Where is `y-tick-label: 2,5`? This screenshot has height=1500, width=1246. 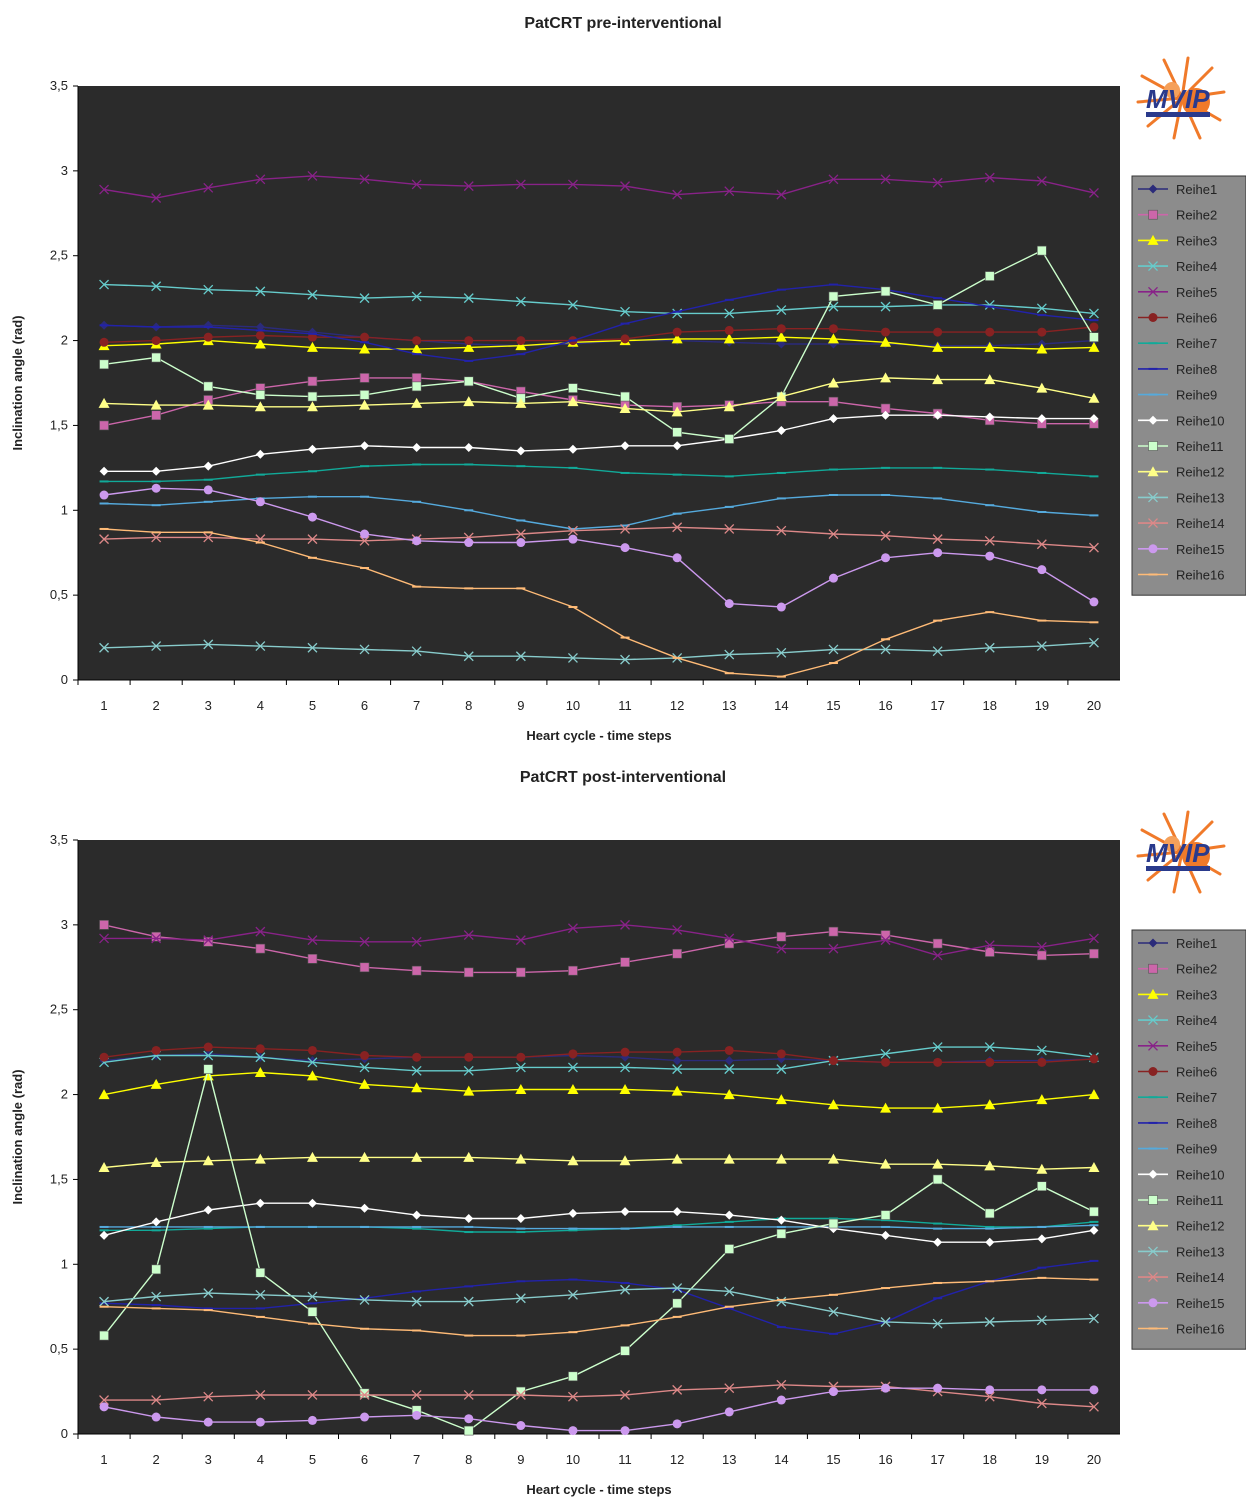 y-tick-label: 2,5 is located at coordinates (59, 1009).